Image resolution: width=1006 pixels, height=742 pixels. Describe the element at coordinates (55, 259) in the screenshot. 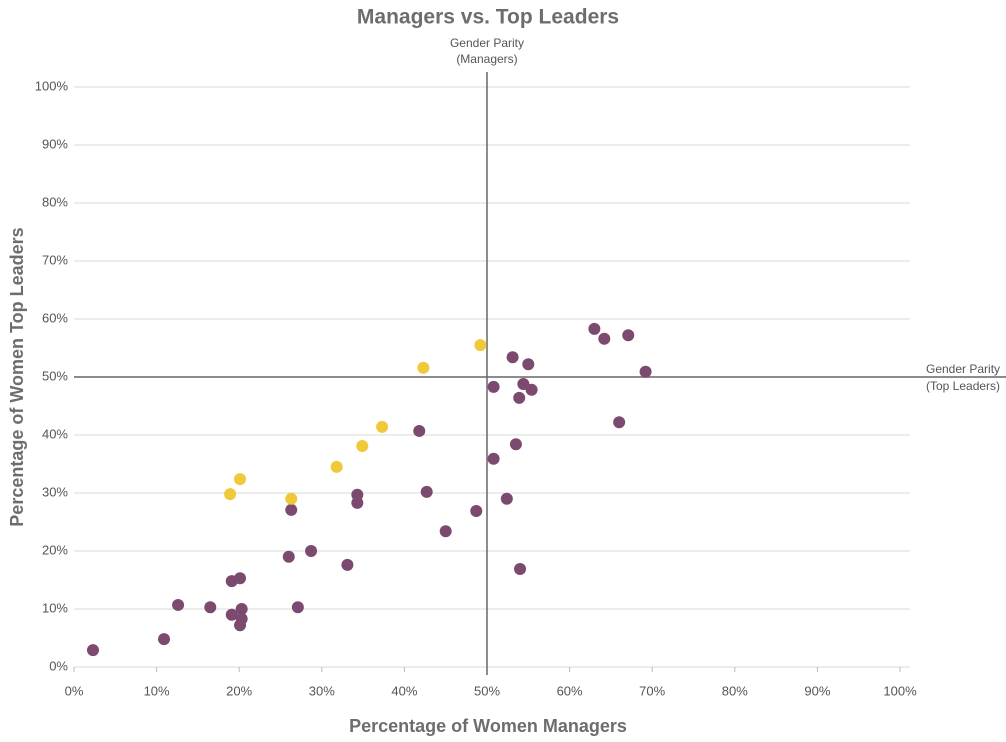

I see `y-tick-label: 70%` at that location.